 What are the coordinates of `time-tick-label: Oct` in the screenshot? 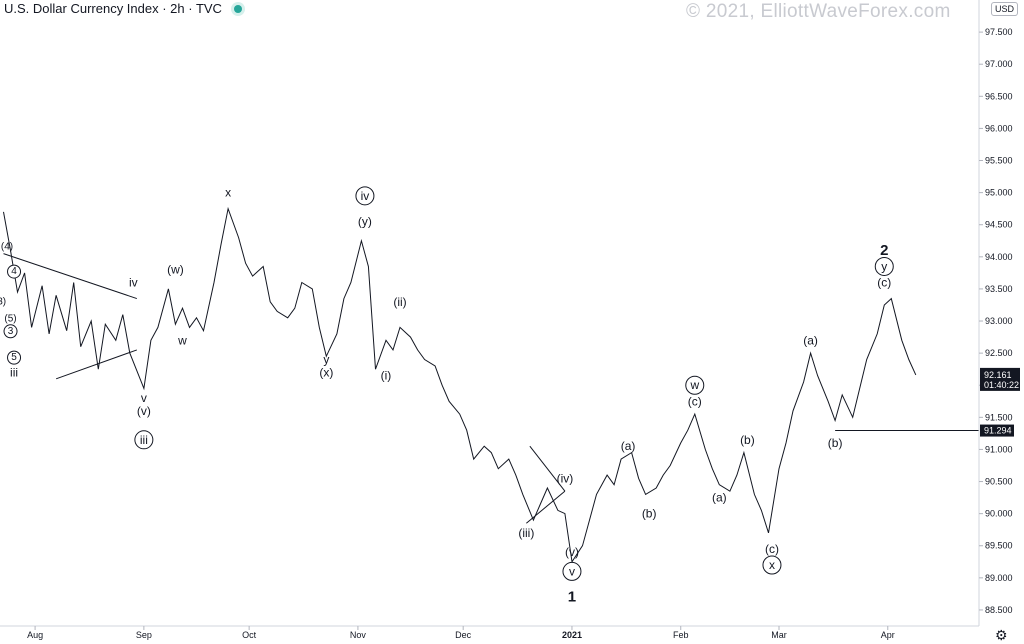 It's located at (249, 635).